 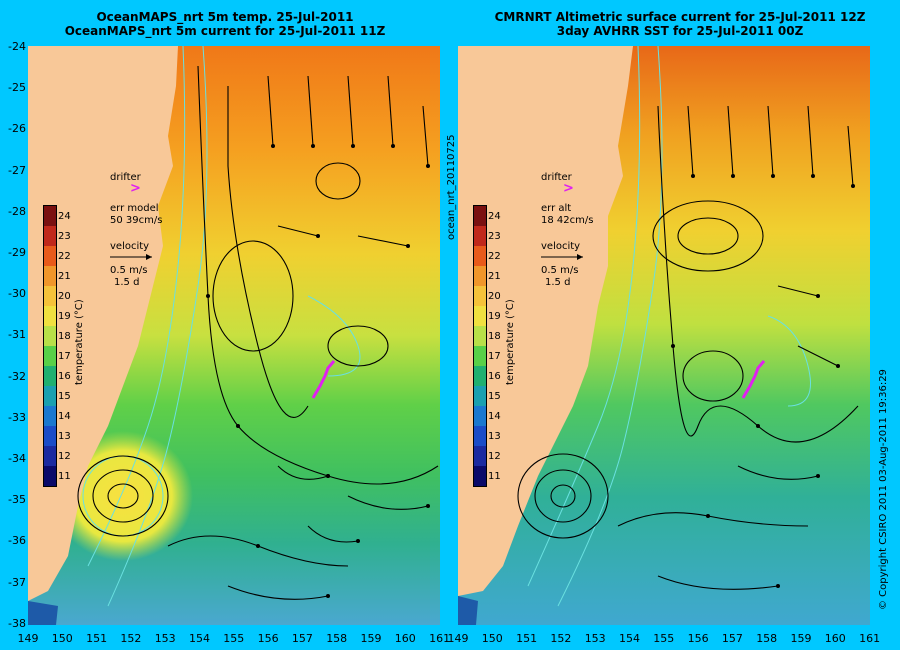 I want to click on left-err-line1: err model, so click(x=134, y=208).